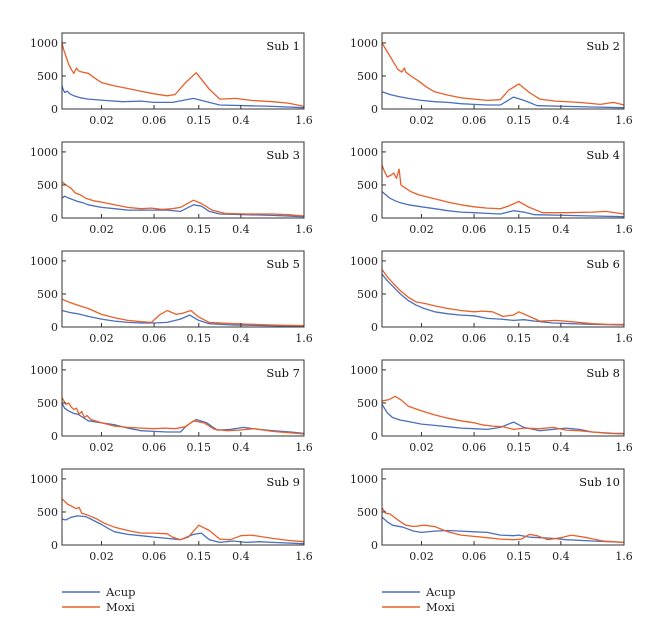  Describe the element at coordinates (283, 155) in the screenshot. I see `subplot-title: Sub 3` at that location.